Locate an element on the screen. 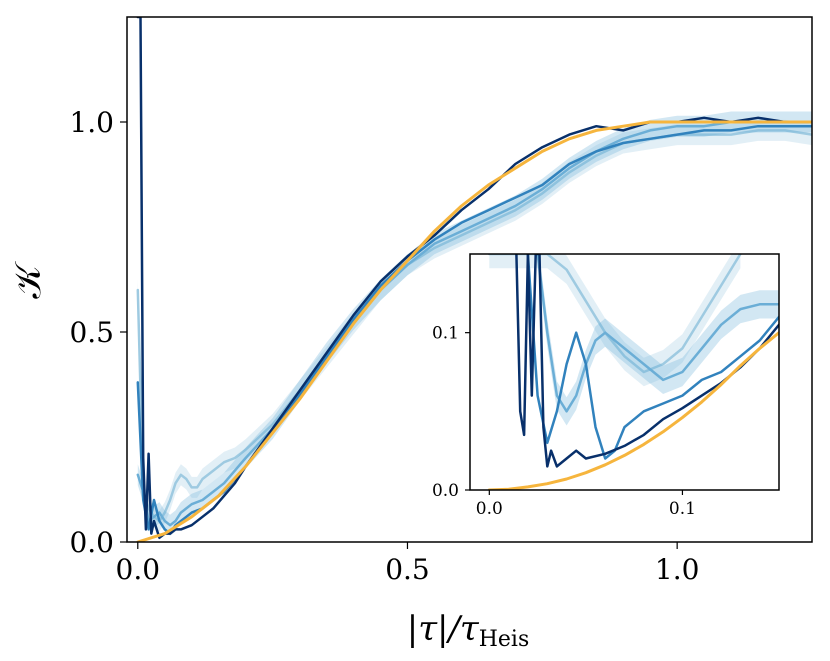  svg-text: |τ|/τHeis is located at coordinates (468, 630).